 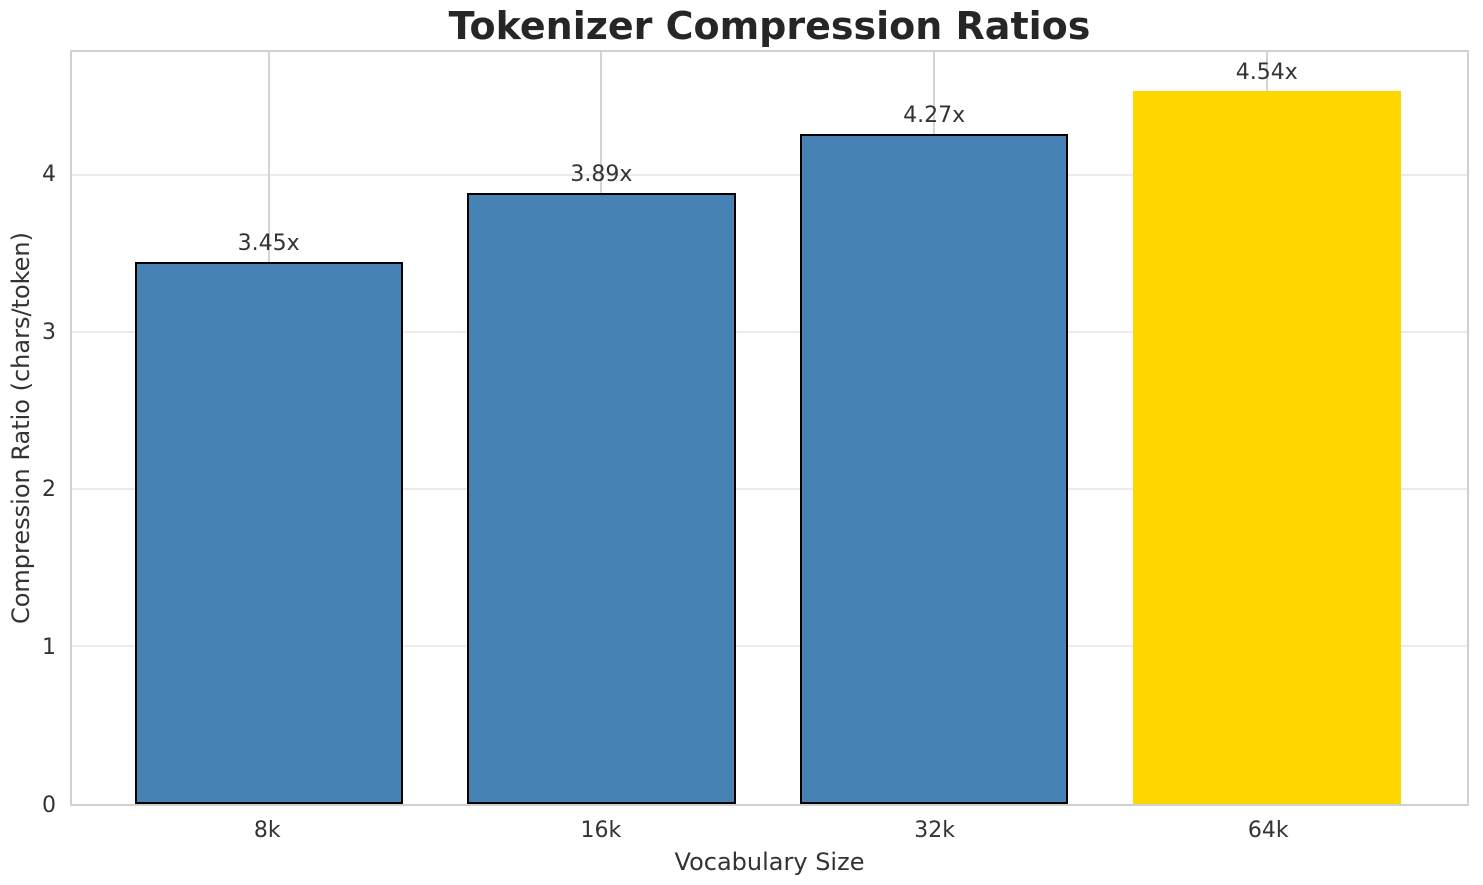 What do you see at coordinates (49, 332) in the screenshot?
I see `y-tick-3: 3` at bounding box center [49, 332].